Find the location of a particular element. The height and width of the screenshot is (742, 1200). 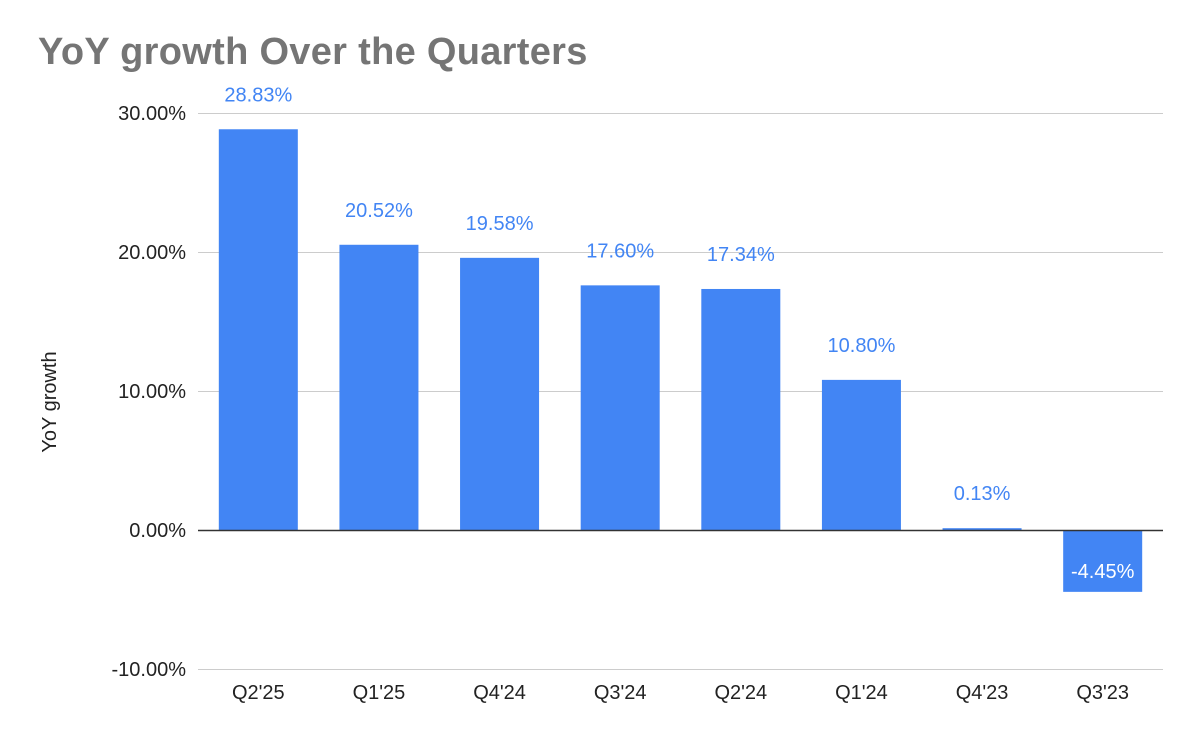

x-tick-label: Q2'24 is located at coordinates (740, 693).